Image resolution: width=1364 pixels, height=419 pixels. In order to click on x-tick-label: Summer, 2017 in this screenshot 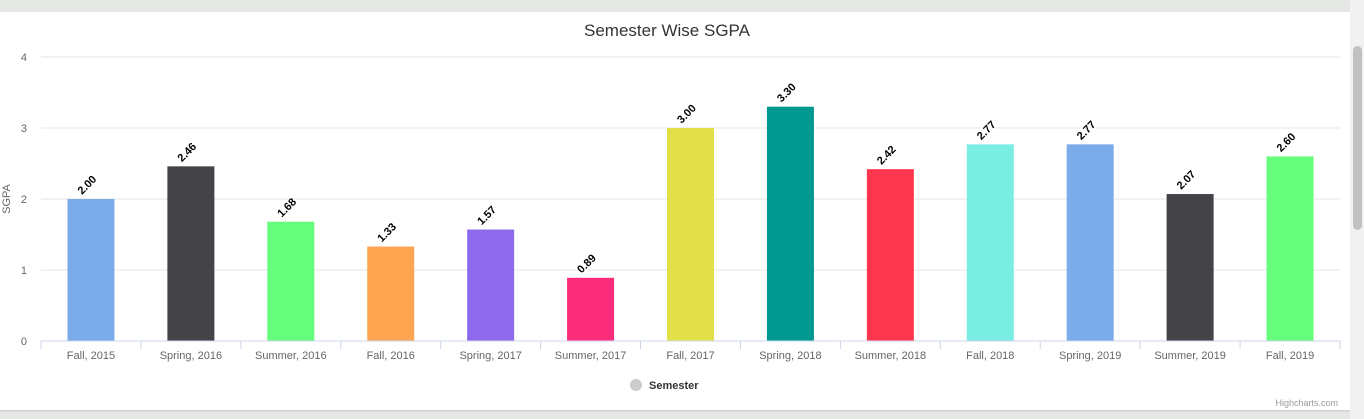, I will do `click(591, 356)`.